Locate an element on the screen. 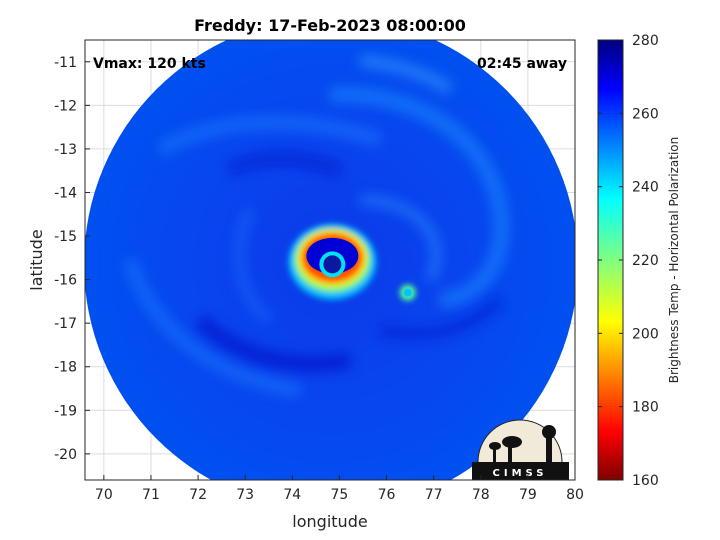  y-tick-label: -15 is located at coordinates (65, 237).